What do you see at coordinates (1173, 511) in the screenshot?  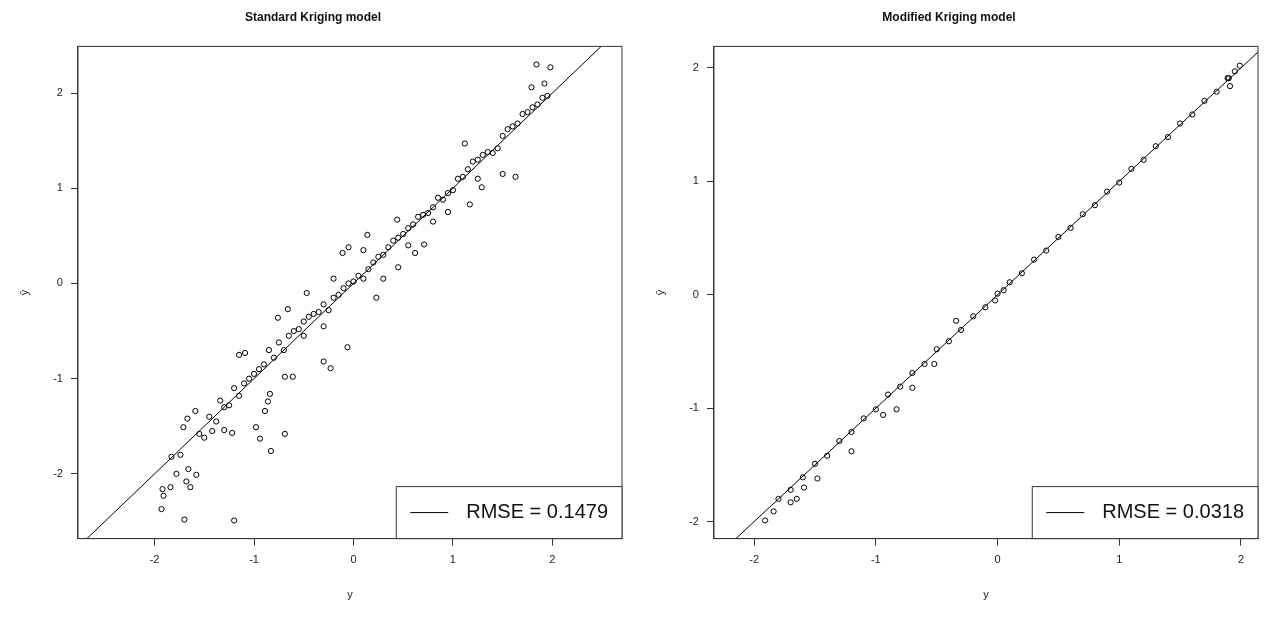 I see `legend-label: RMSE = 0.0318` at bounding box center [1173, 511].